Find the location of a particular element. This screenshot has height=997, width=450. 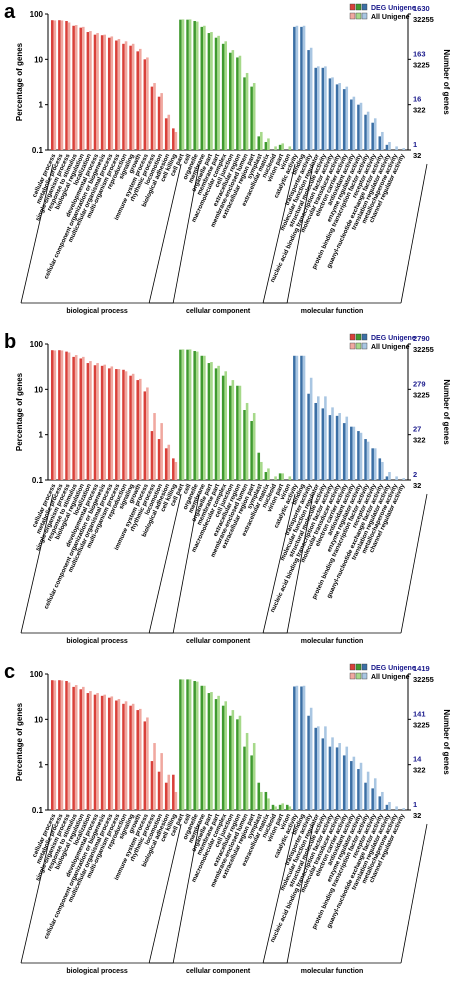

group-label: molecular function is located at coordinates (332, 641).